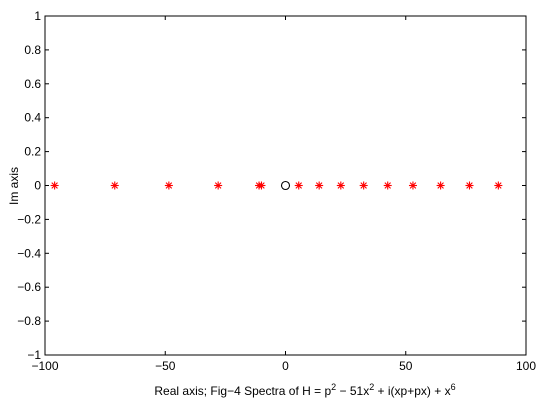  What do you see at coordinates (32, 118) in the screenshot?
I see `y-tick-label: 0.4` at bounding box center [32, 118].